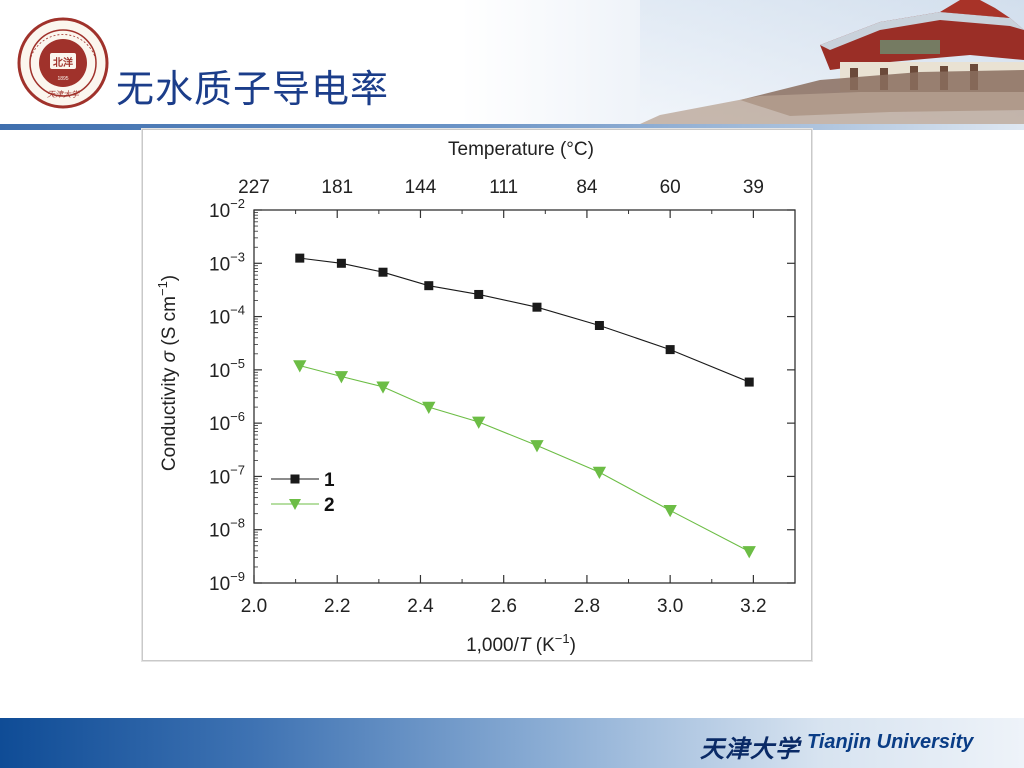 The width and height of the screenshot is (1024, 768). I want to click on header-divider-bar, so click(512, 127).